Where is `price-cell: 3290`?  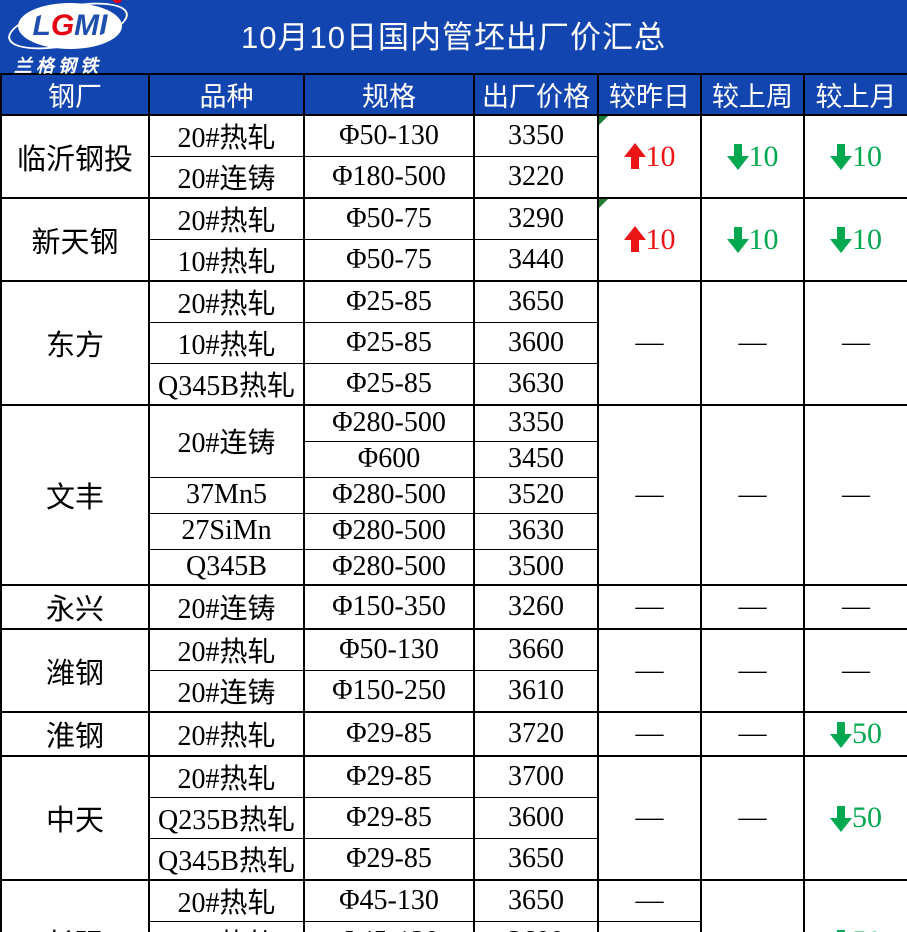
price-cell: 3290 is located at coordinates (536, 218).